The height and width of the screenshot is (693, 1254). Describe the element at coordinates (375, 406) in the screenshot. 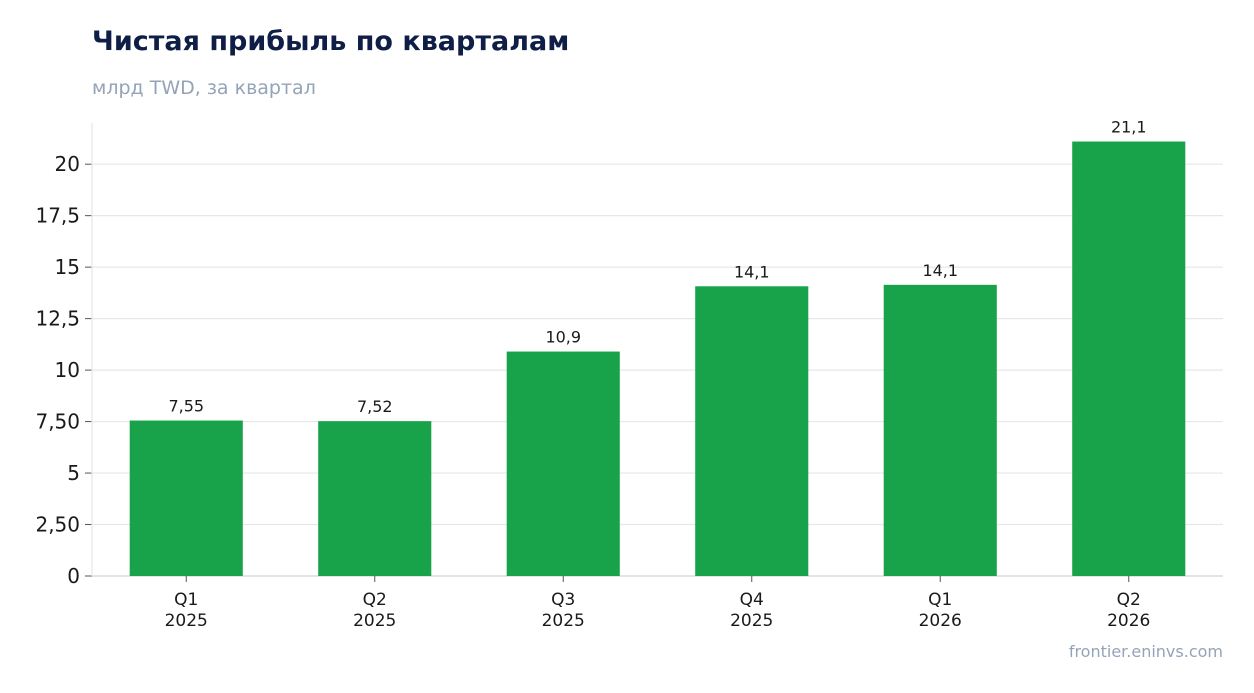

I see `data-label: 7,52` at that location.